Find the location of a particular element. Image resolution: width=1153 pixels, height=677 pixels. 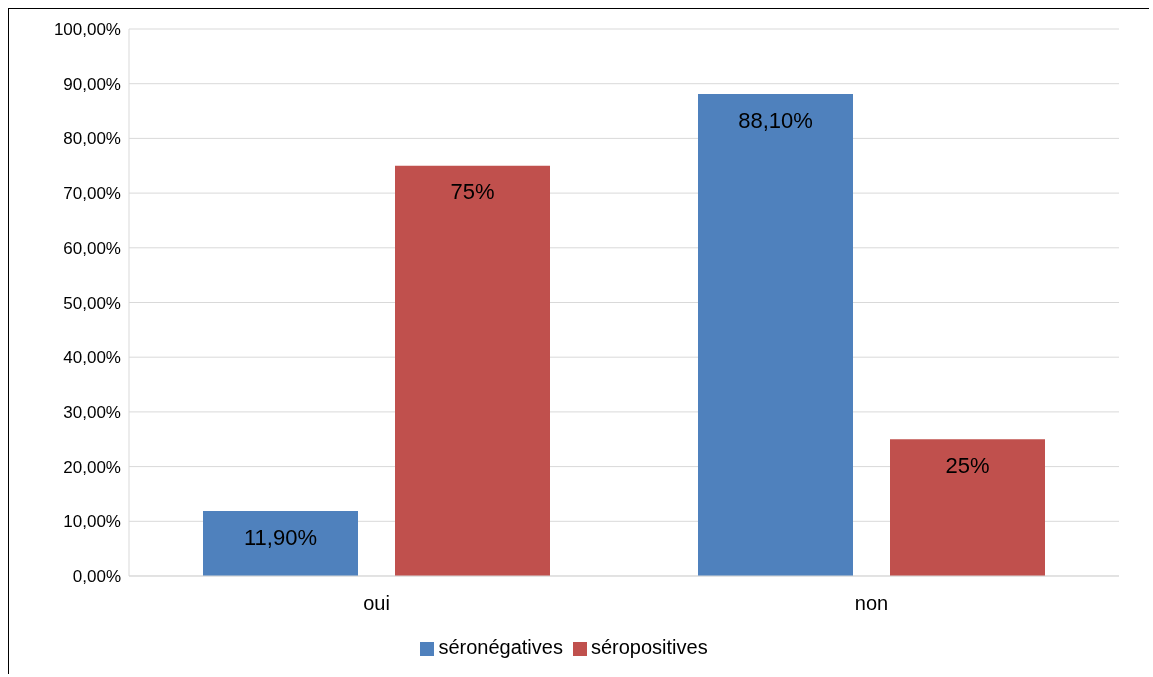

legend-label: séropositives is located at coordinates (649, 647).